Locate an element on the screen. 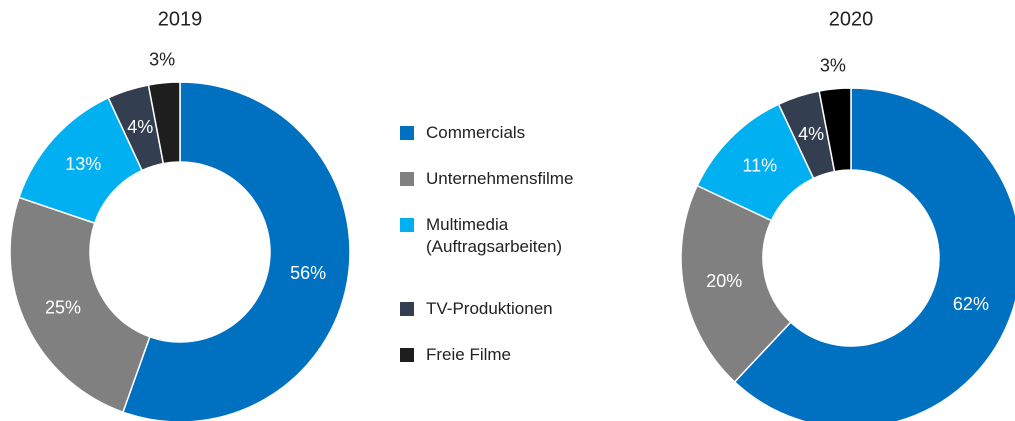  legend-item: Multimedia (Auftragsarbeiten) is located at coordinates (500, 256).